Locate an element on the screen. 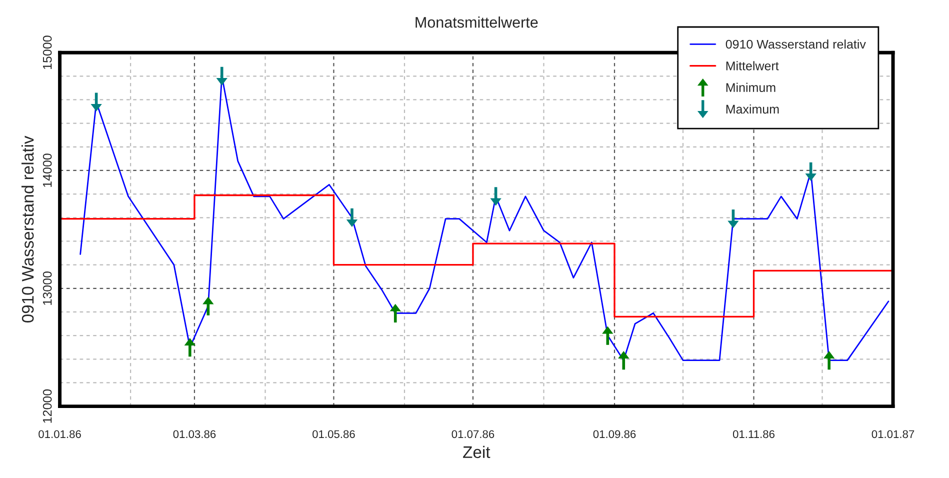  legend-label: 0910 Wasserstand relativ is located at coordinates (796, 44).